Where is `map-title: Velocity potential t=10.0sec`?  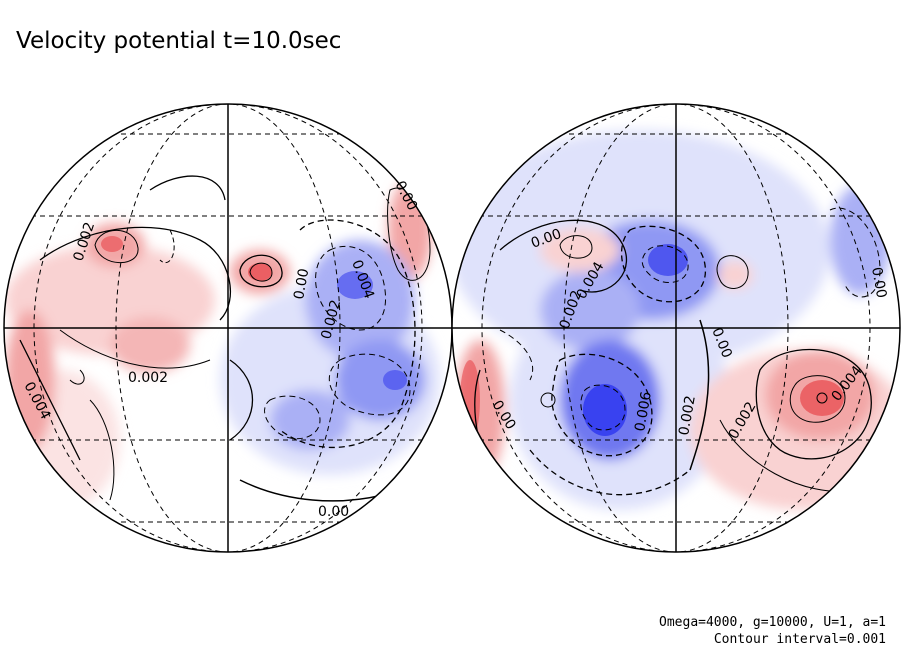
map-title: Velocity potential t=10.0sec is located at coordinates (178, 41).